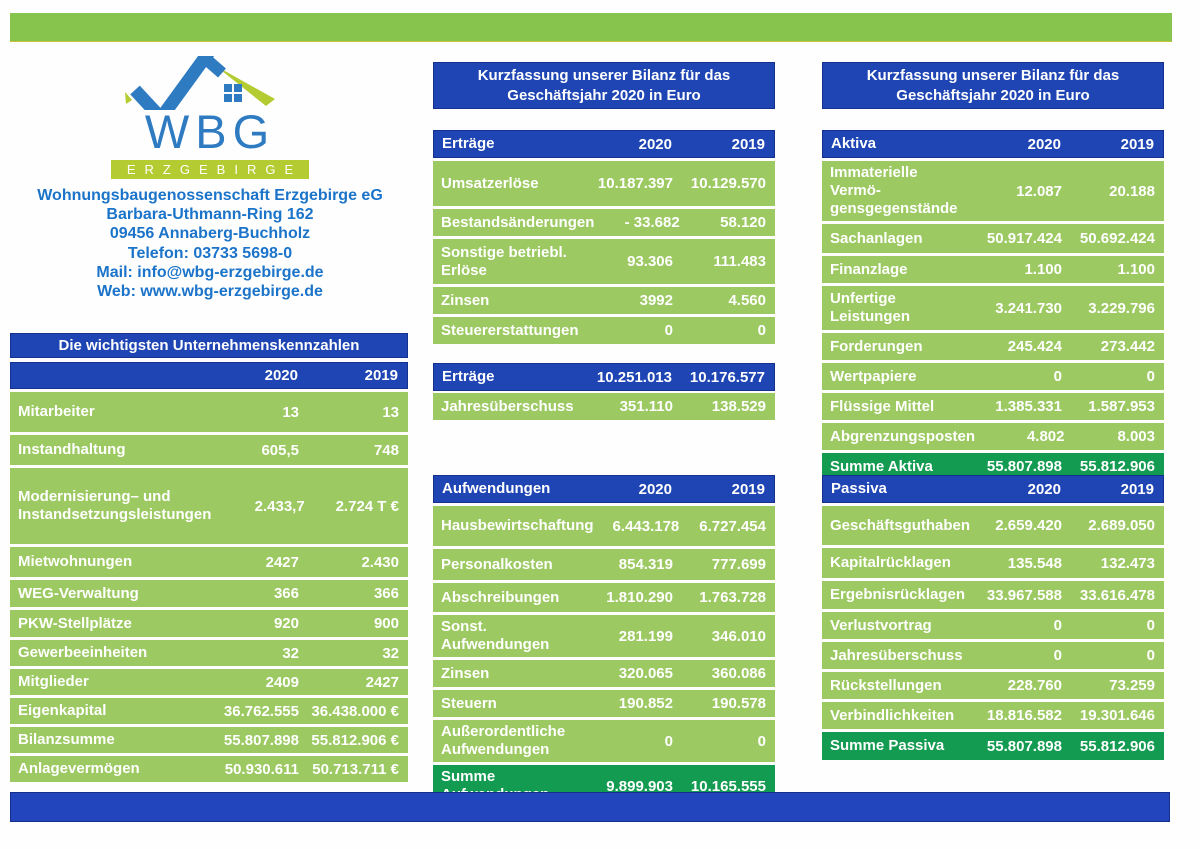 This screenshot has height=849, width=1200. Describe the element at coordinates (209, 711) in the screenshot. I see `table-row: Eigenkapital 36.762.555 36.438.000 €` at that location.